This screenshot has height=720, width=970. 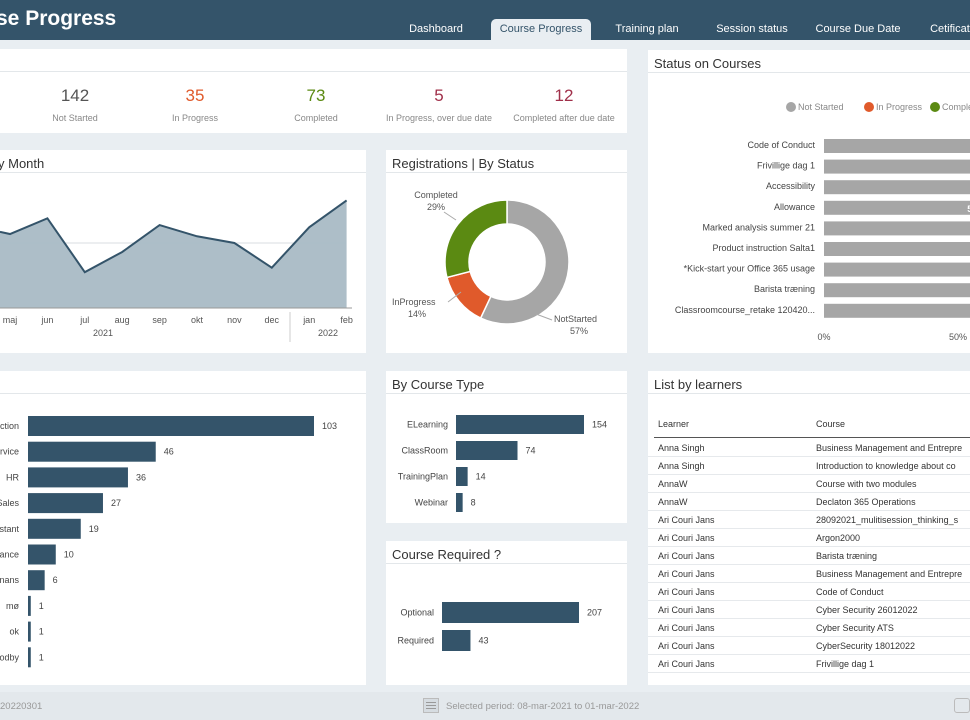 I want to click on column-header-learner: Learner, so click(x=674, y=424).